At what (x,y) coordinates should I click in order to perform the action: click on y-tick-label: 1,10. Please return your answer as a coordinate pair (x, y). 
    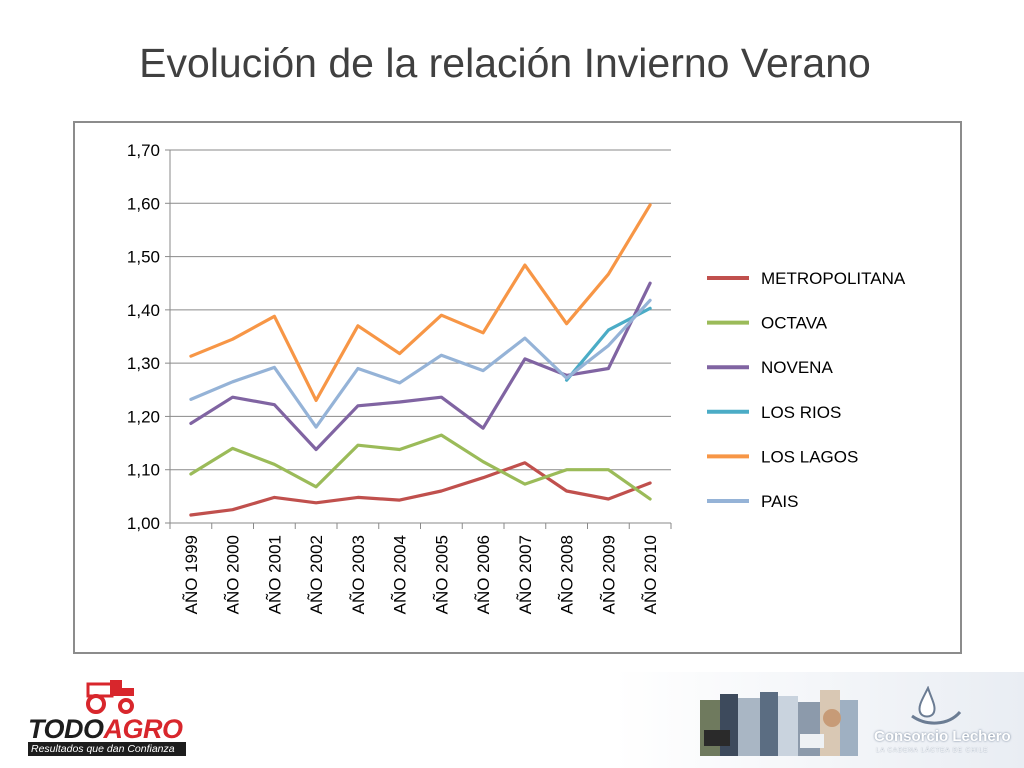
    Looking at the image, I should click on (143, 470).